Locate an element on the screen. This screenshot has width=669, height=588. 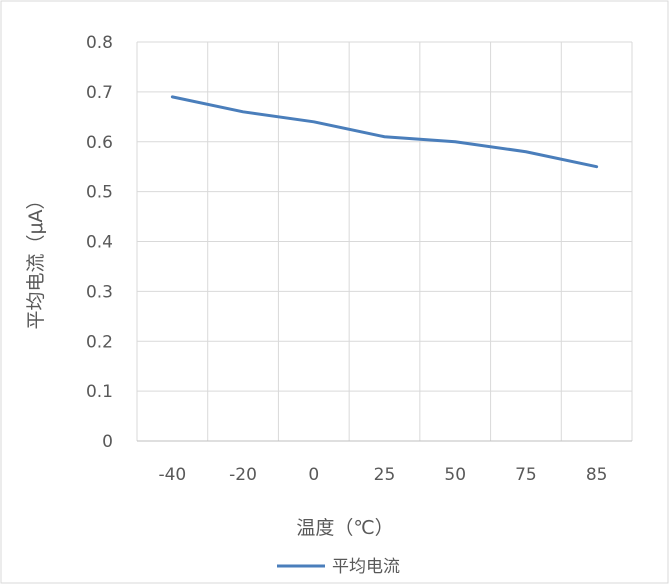
y-tick-label: 0.3 is located at coordinates (99, 292).